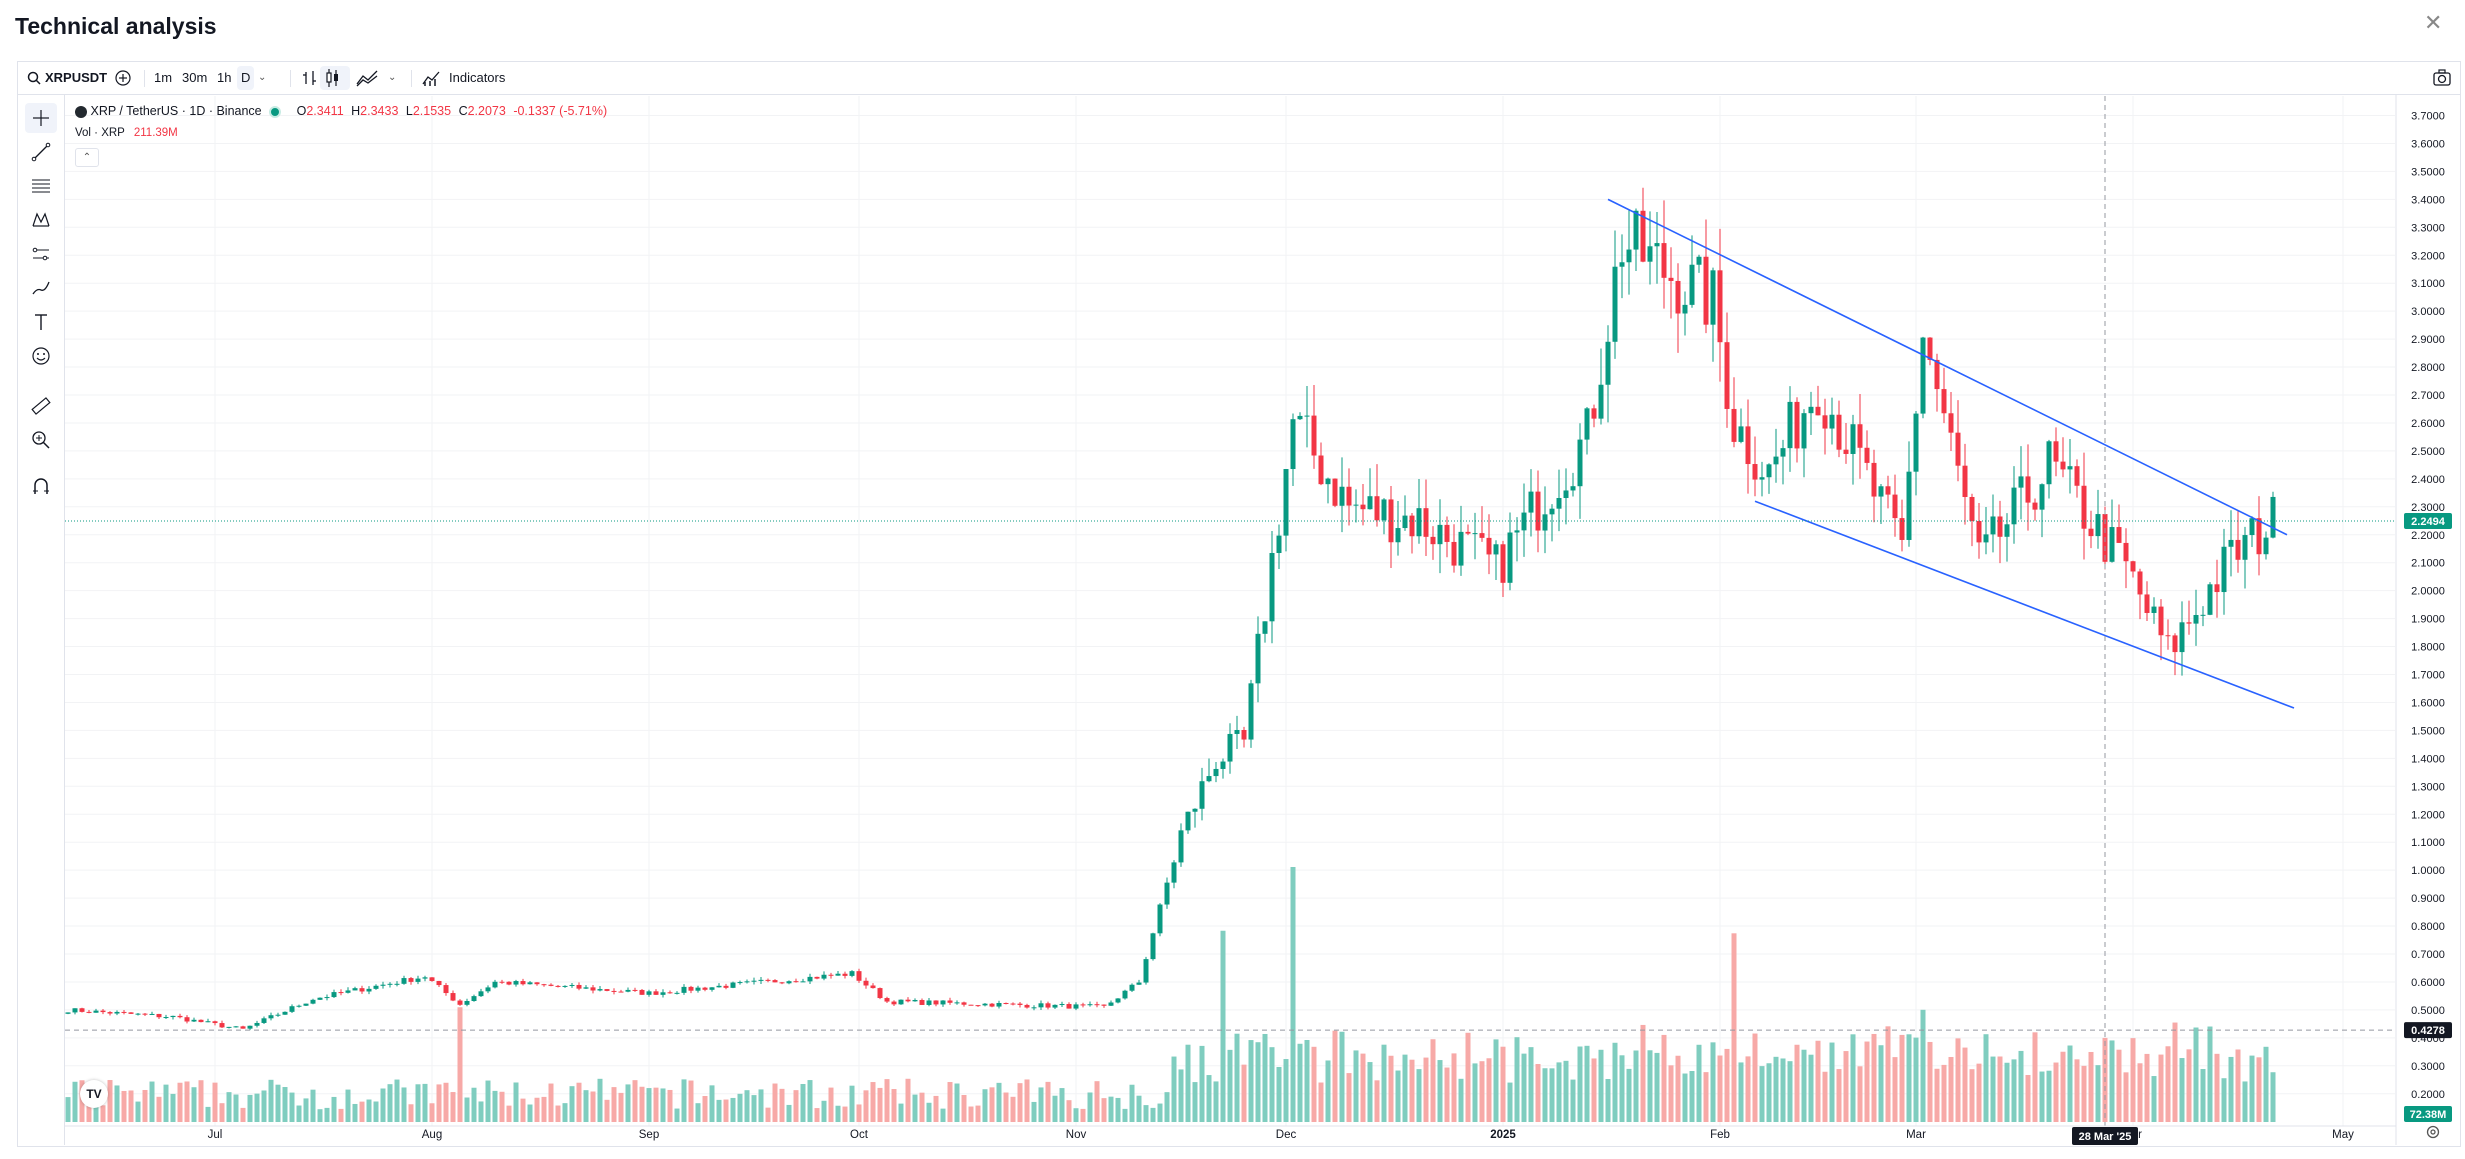 The width and height of the screenshot is (2465, 1159). I want to click on brush-icon, so click(41, 288).